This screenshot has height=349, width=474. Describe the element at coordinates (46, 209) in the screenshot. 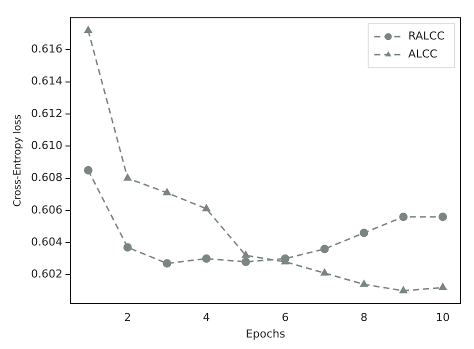

I see `y-tick-label: 0.606` at that location.